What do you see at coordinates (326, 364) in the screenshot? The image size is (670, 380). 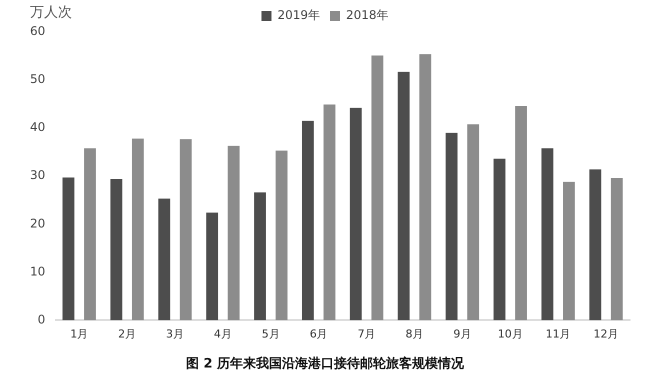 I see `text: 图 2 历年来我国沿海港口接待邮轮旅客规模情况` at bounding box center [326, 364].